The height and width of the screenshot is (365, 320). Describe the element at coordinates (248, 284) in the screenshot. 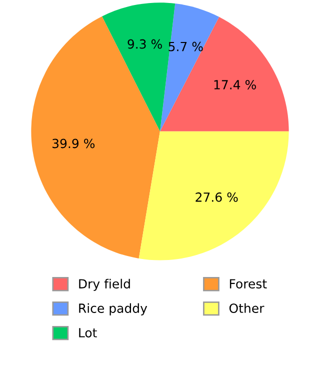

I see `legend-label: Forest` at that location.